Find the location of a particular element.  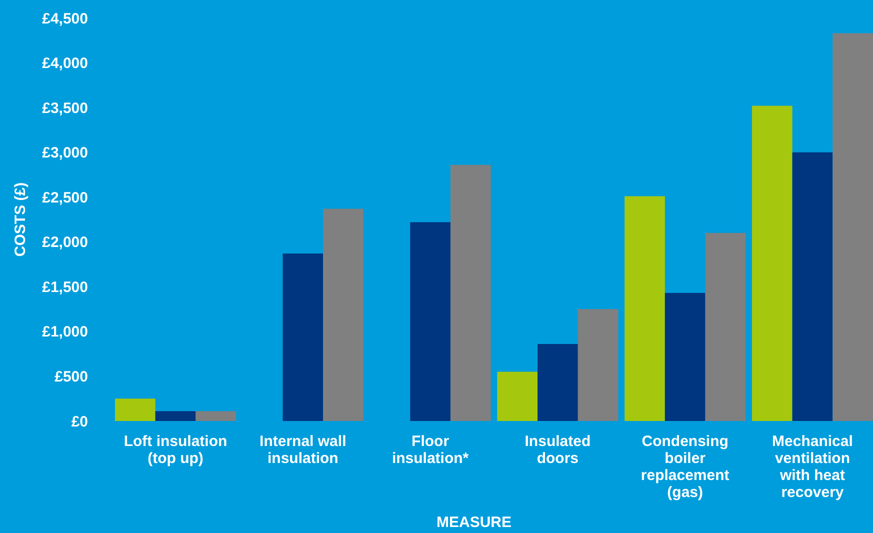

x-tick-label: Loft insulation (top up) is located at coordinates (176, 450).